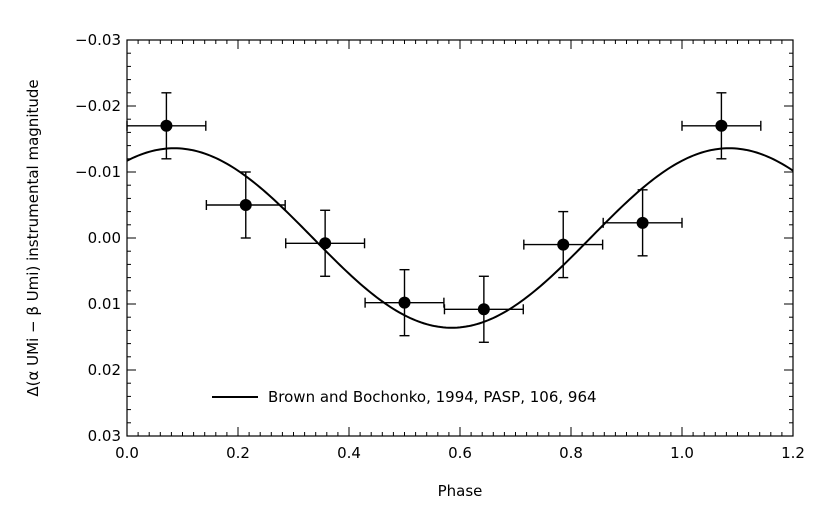 The width and height of the screenshot is (830, 520). Describe the element at coordinates (98, 172) in the screenshot. I see `y-tick-label: −0.01` at that location.